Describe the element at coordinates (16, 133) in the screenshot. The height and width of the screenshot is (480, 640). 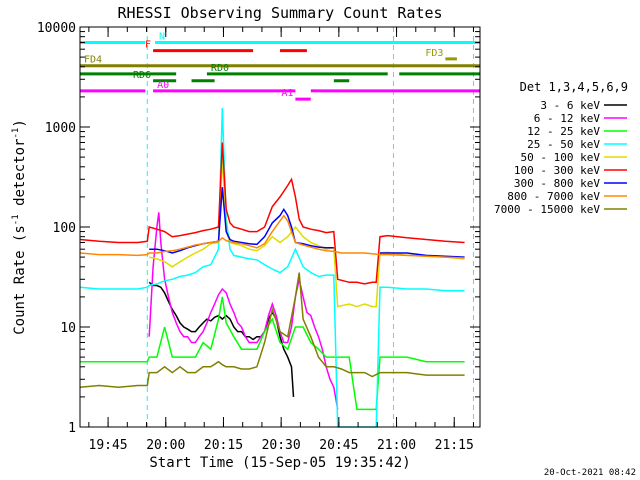
I see `y-axis-label-sup2: -1` at that location.